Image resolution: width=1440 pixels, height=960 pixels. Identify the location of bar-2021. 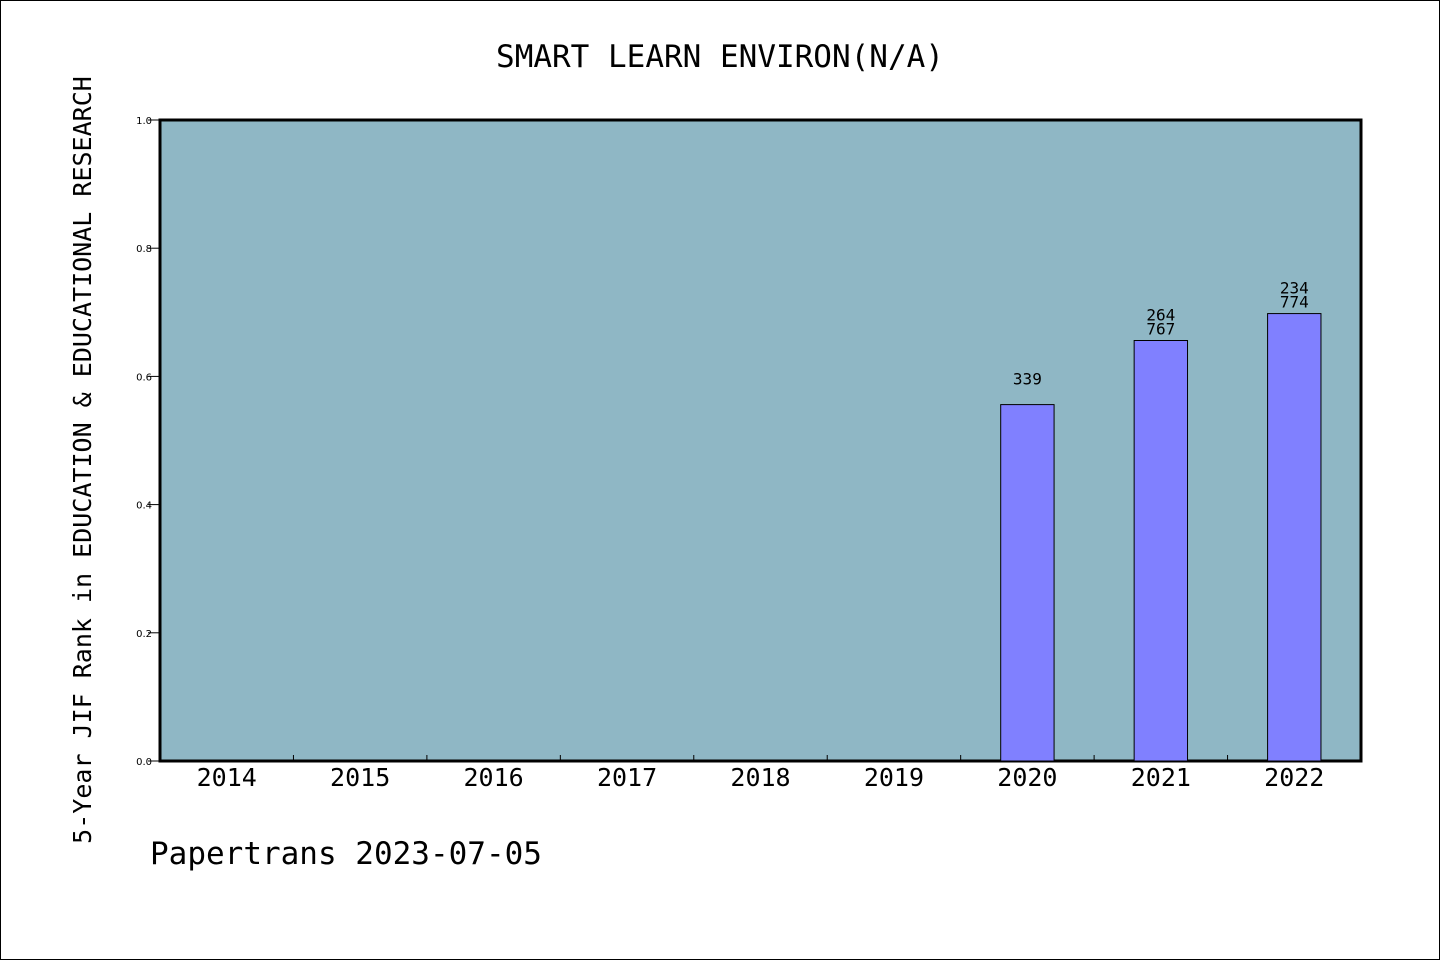
(1161, 551).